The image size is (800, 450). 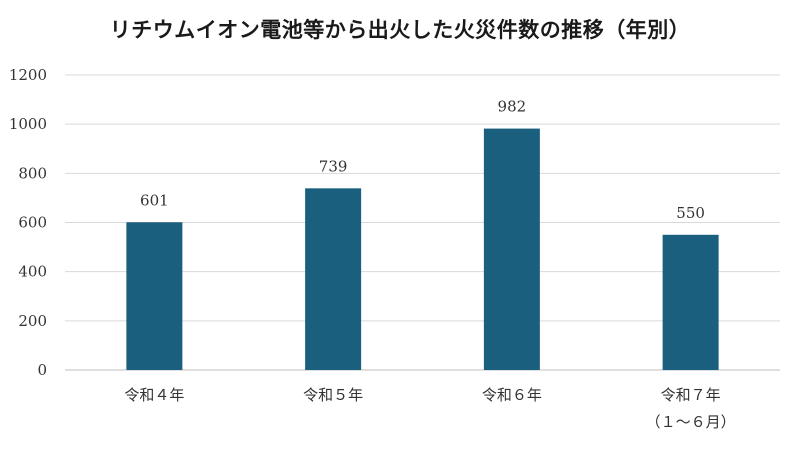 What do you see at coordinates (154, 200) in the screenshot?
I see `data-label: 601` at bounding box center [154, 200].